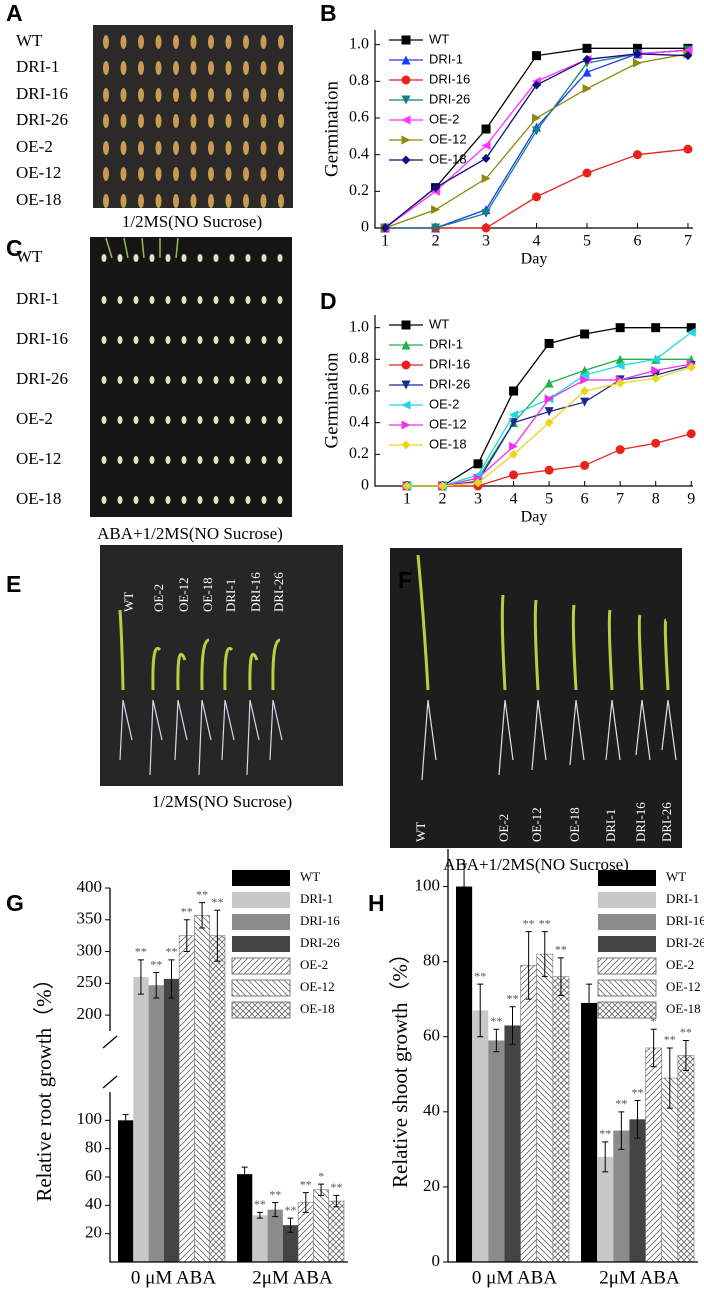 The image size is (704, 1297). I want to click on y-tick-label: 200, so click(90, 1013).